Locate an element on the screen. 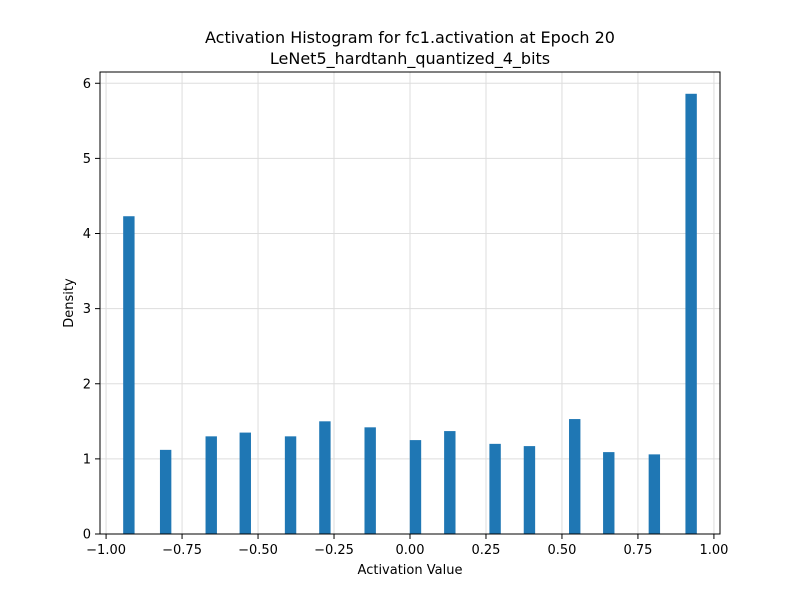 This screenshot has width=800, height=600. y-tick-label: 4 is located at coordinates (87, 234).